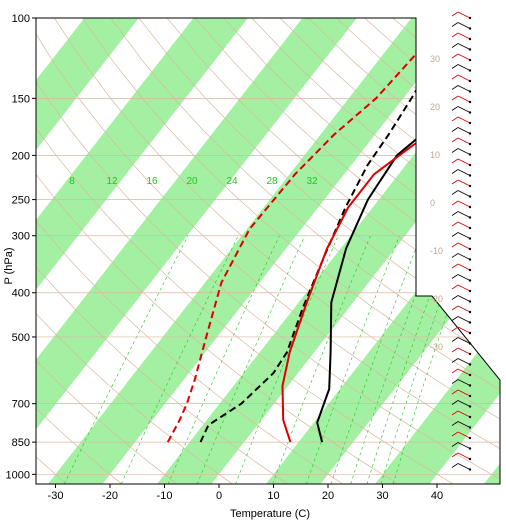 This screenshot has height=523, width=506. What do you see at coordinates (21, 338) in the screenshot?
I see `y-tick-label: 500` at bounding box center [21, 338].